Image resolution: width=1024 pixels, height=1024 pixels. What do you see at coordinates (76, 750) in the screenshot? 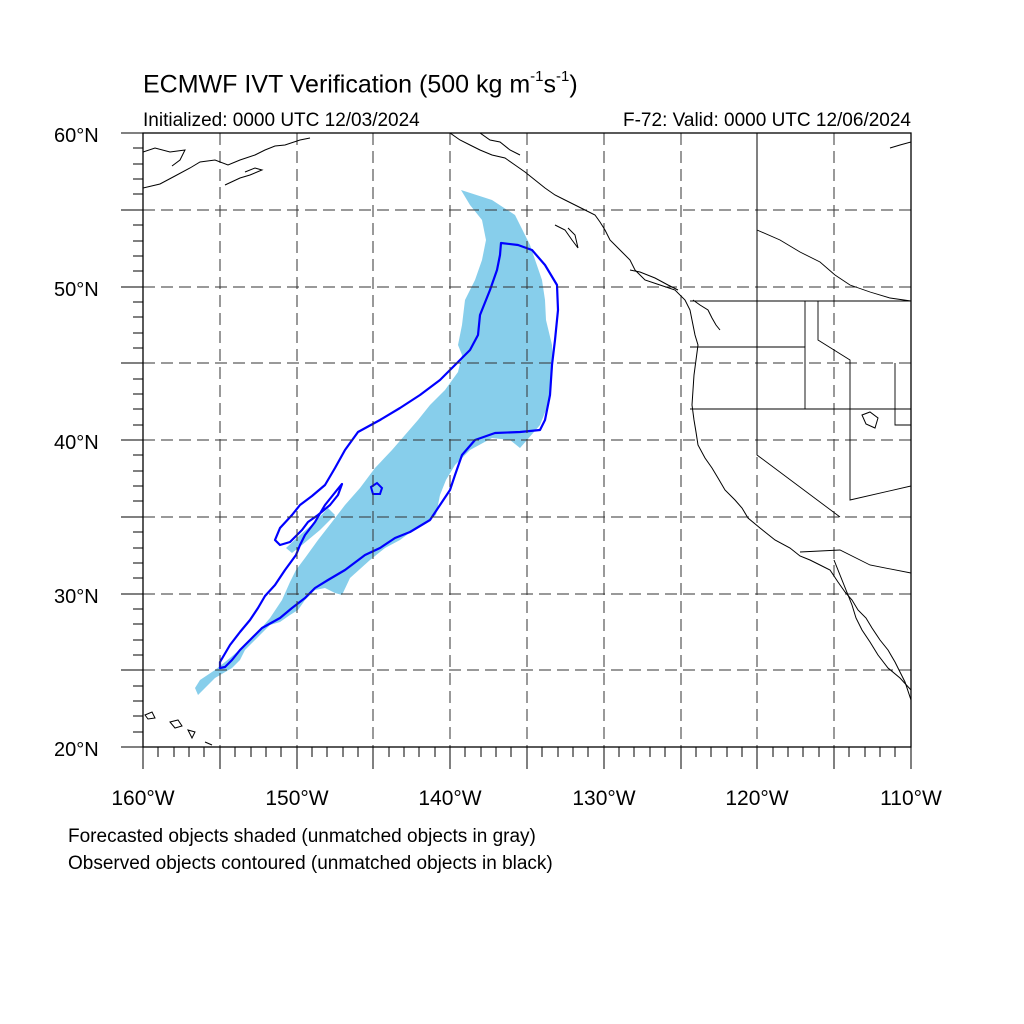
I see `lat-label-20: 20°N` at bounding box center [76, 750].